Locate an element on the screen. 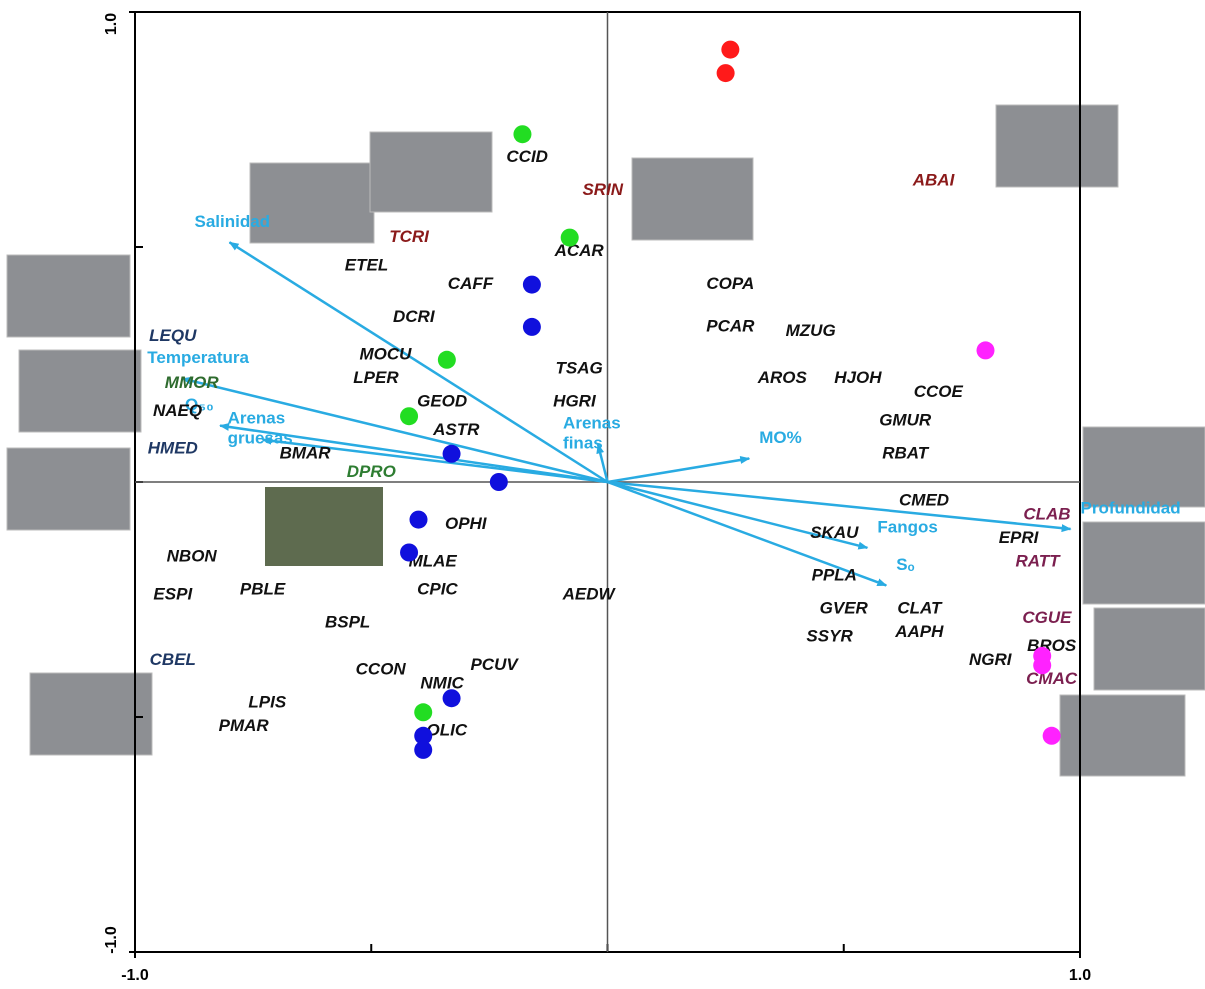  species-label: CLAT is located at coordinates (920, 607).